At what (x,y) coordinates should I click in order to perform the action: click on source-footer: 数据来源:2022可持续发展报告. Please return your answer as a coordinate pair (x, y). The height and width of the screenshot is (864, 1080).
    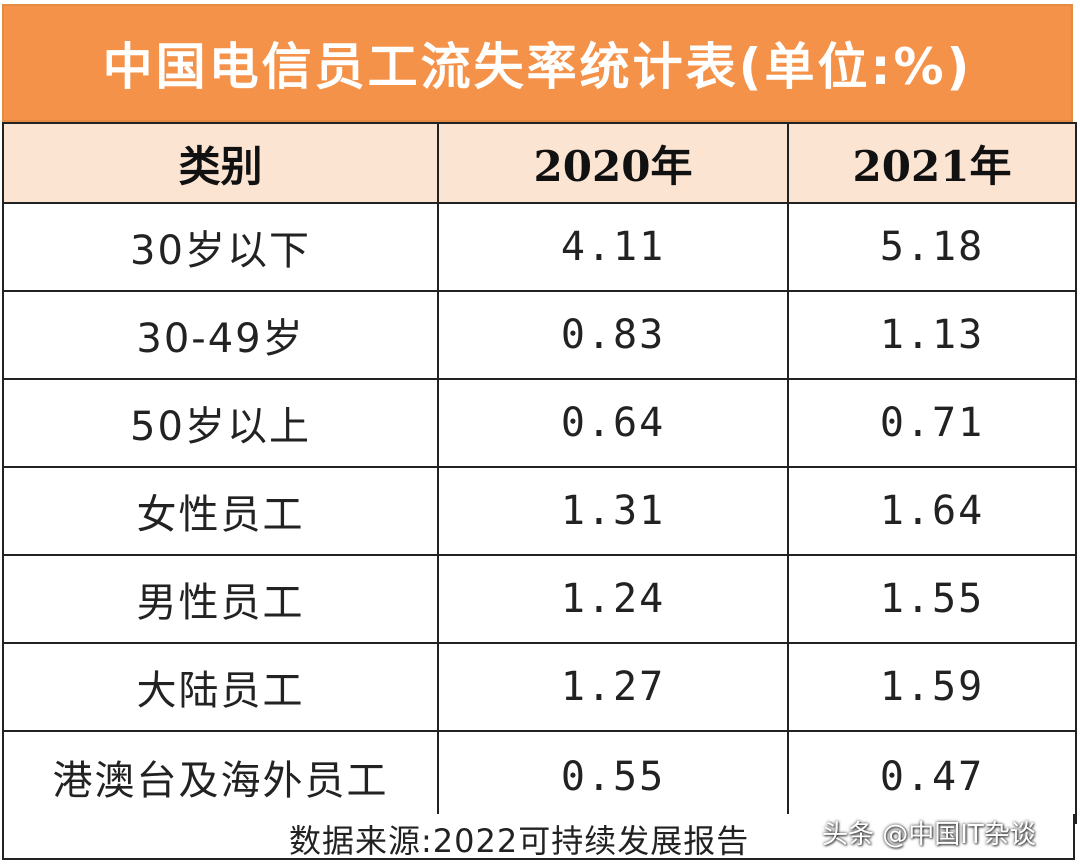
    Looking at the image, I should click on (538, 837).